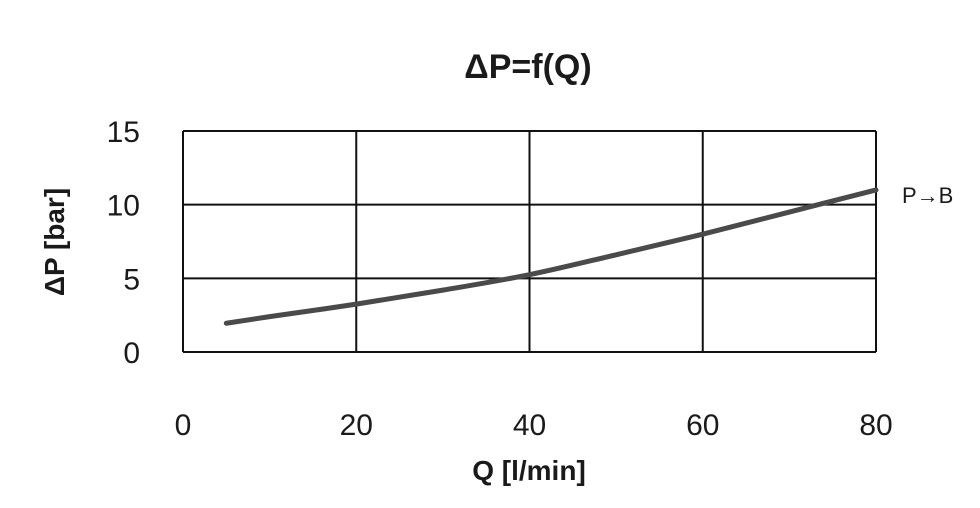 This screenshot has width=980, height=508. Describe the element at coordinates (529, 425) in the screenshot. I see `x-tick-label: 40` at that location.